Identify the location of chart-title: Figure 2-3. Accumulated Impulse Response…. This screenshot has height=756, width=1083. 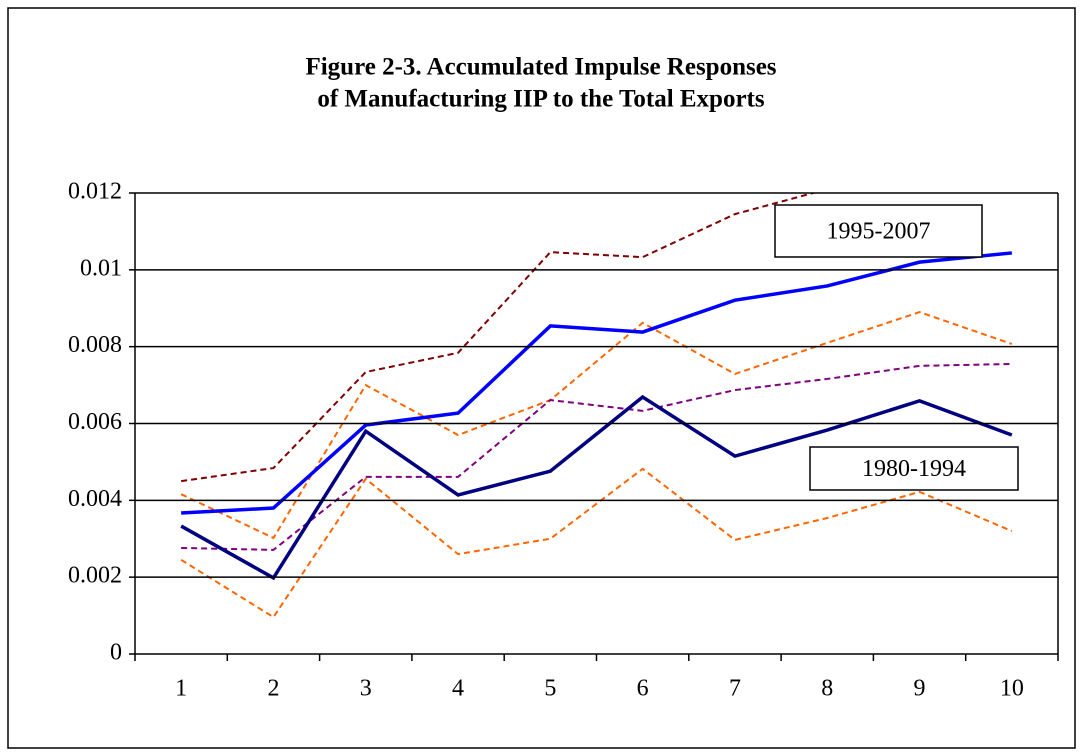
(540, 67).